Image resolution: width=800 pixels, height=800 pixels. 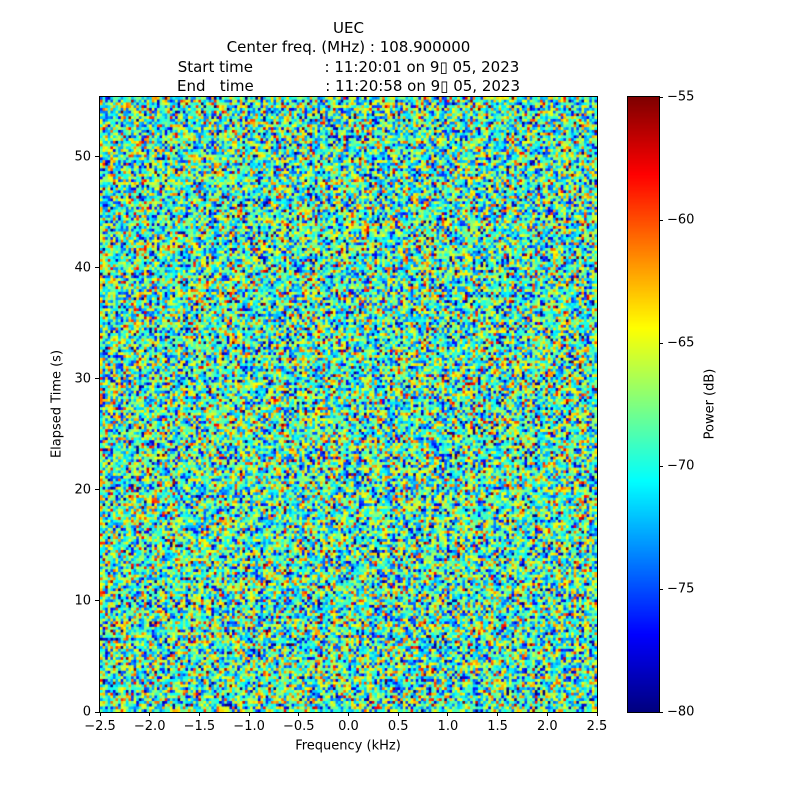 I want to click on x-tick-label: 1.5, so click(x=497, y=726).